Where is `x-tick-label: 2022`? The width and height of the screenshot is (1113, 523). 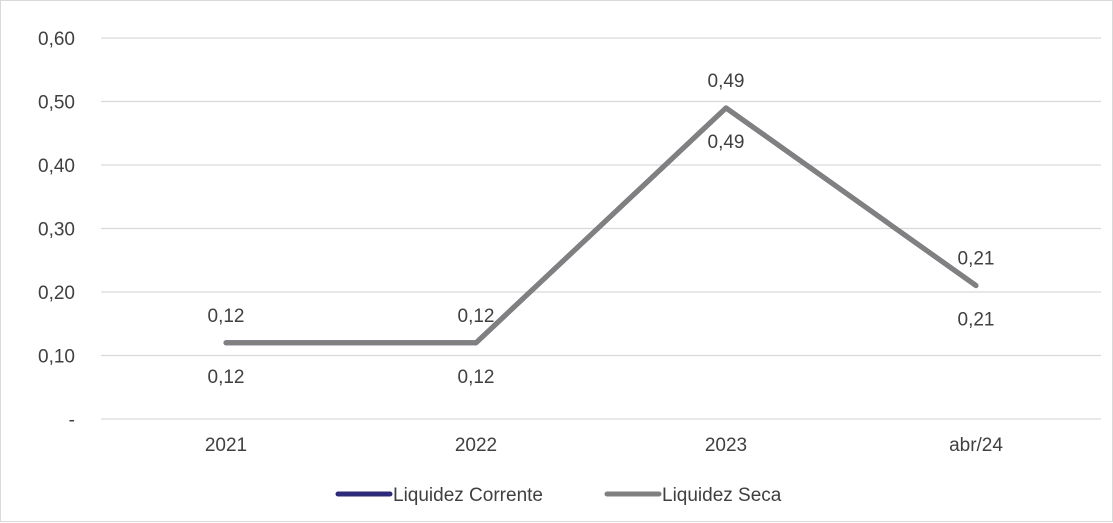
x-tick-label: 2022 is located at coordinates (476, 445).